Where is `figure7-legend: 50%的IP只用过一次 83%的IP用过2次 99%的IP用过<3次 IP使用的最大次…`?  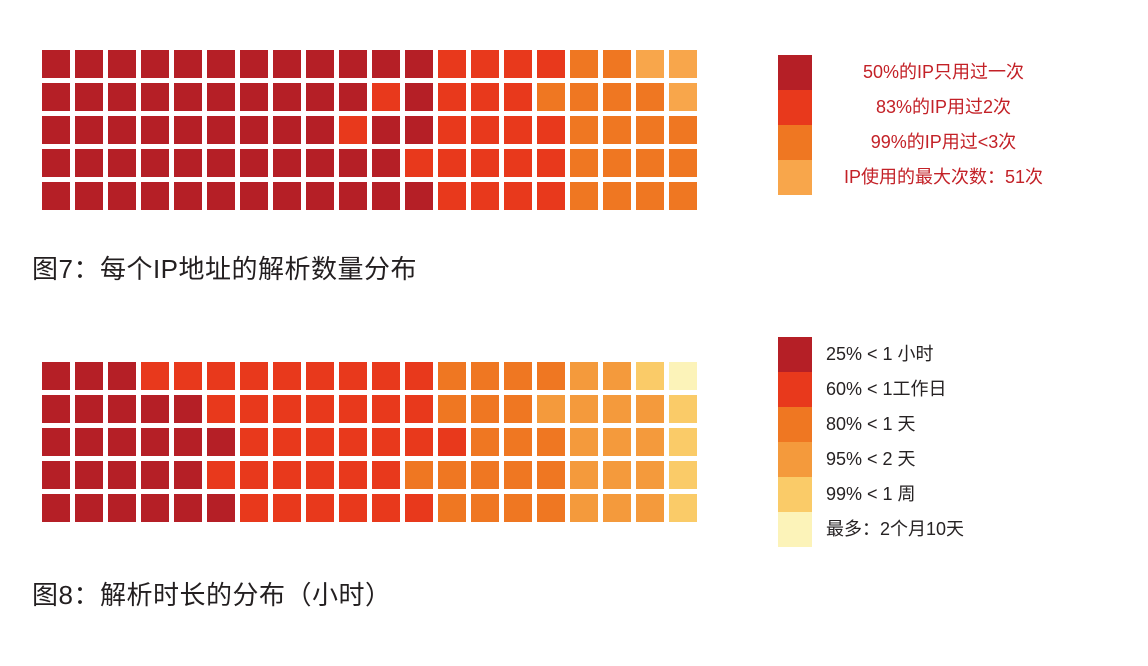
figure7-legend: 50%的IP只用过一次 83%的IP用过2次 99%的IP用过<3次 IP使用的最大次… is located at coordinates (919, 125).